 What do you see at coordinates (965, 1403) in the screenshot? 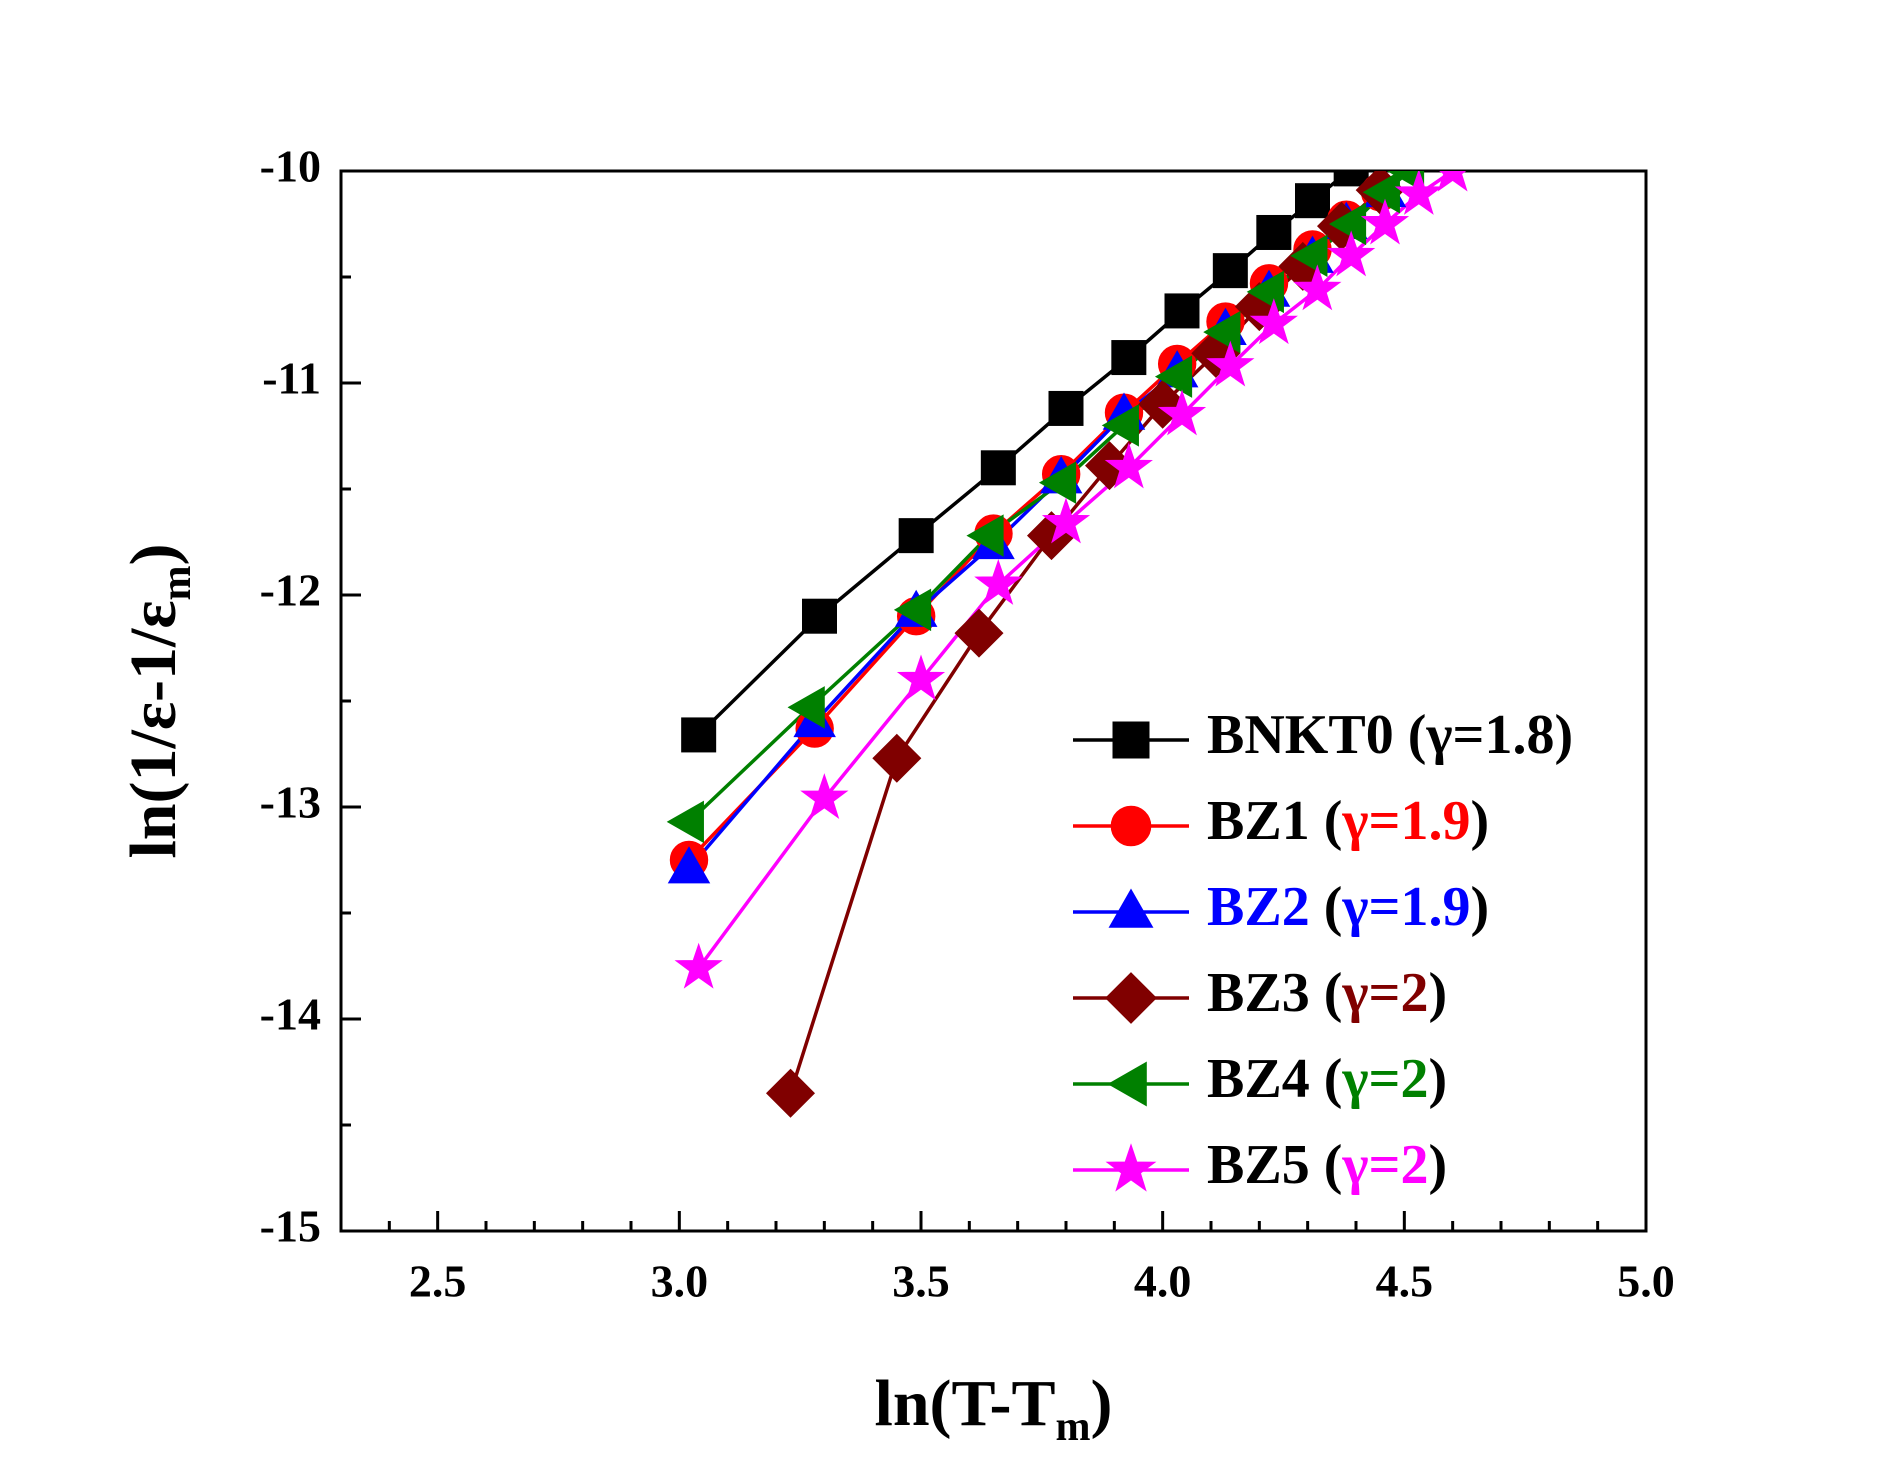
I see `xlabel-text: ln(T-T` at bounding box center [965, 1403].